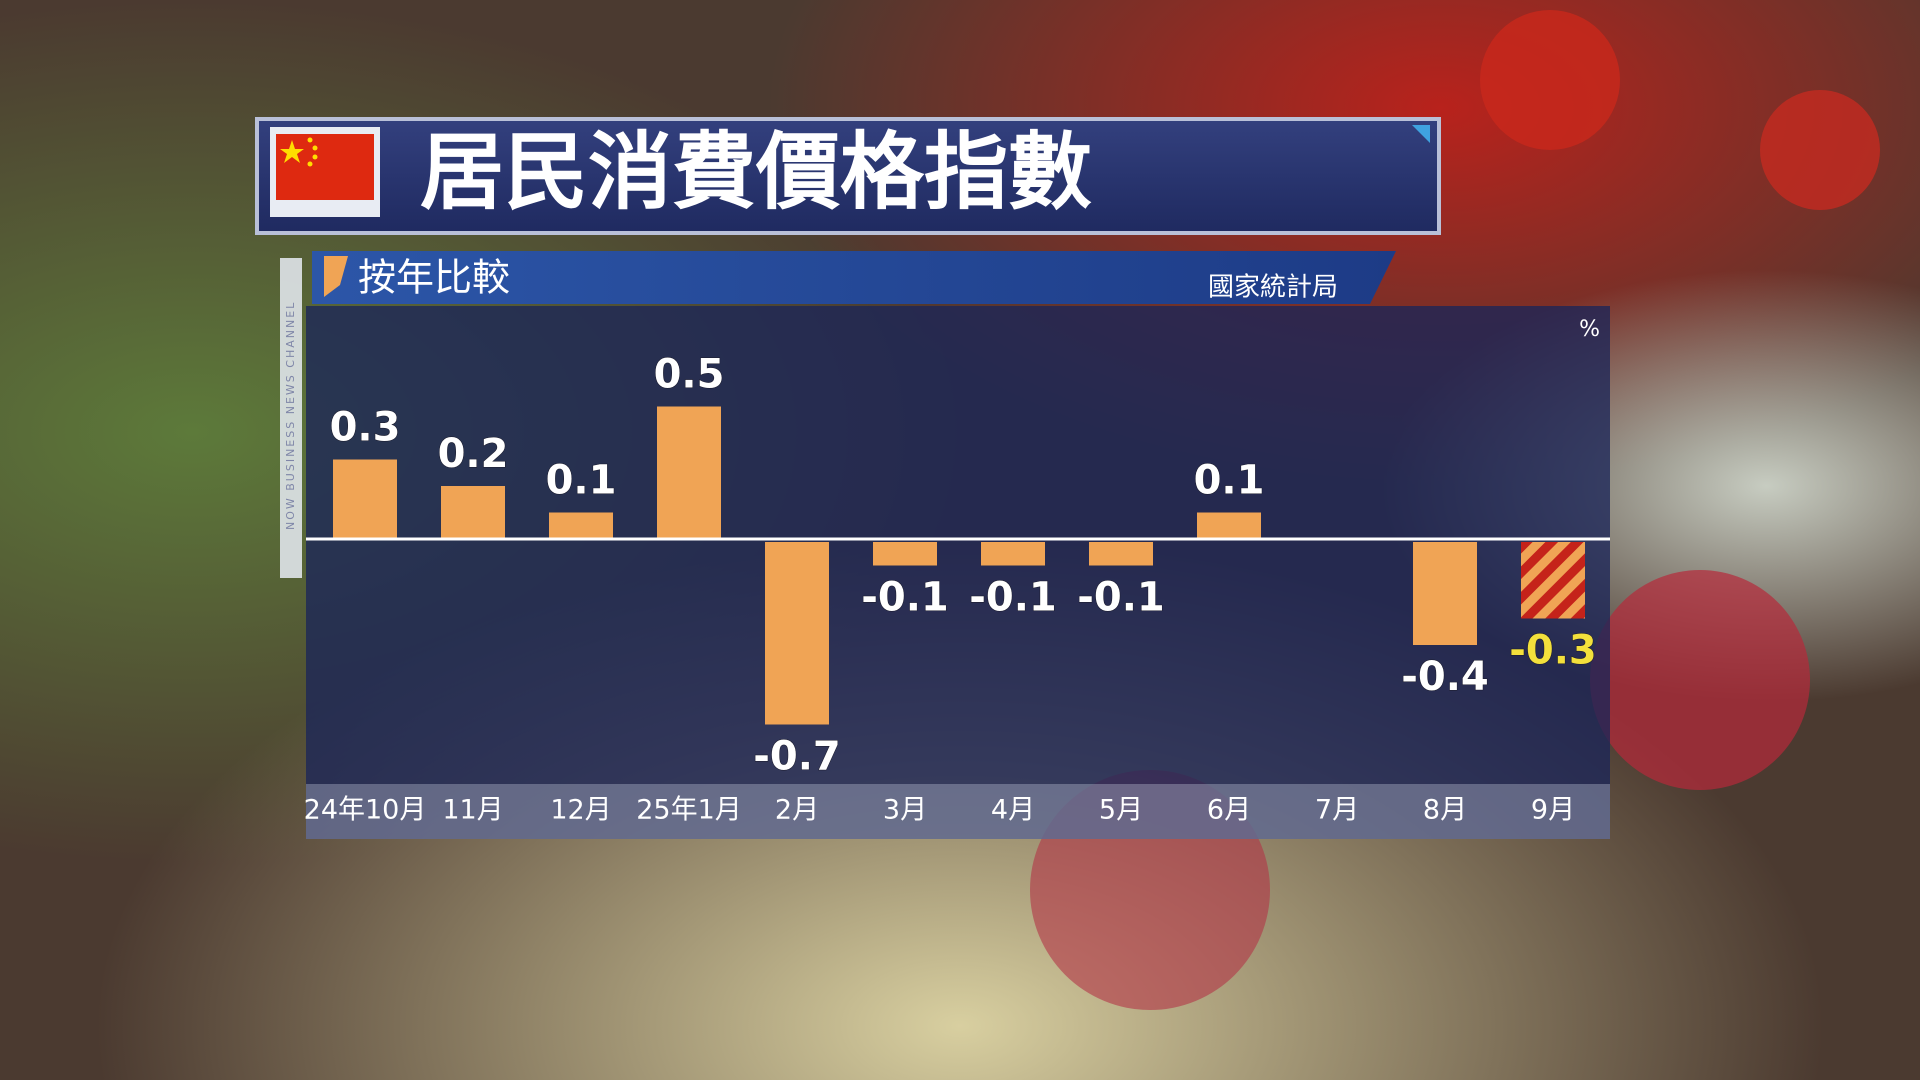  I want to click on title-bar, so click(848, 176).